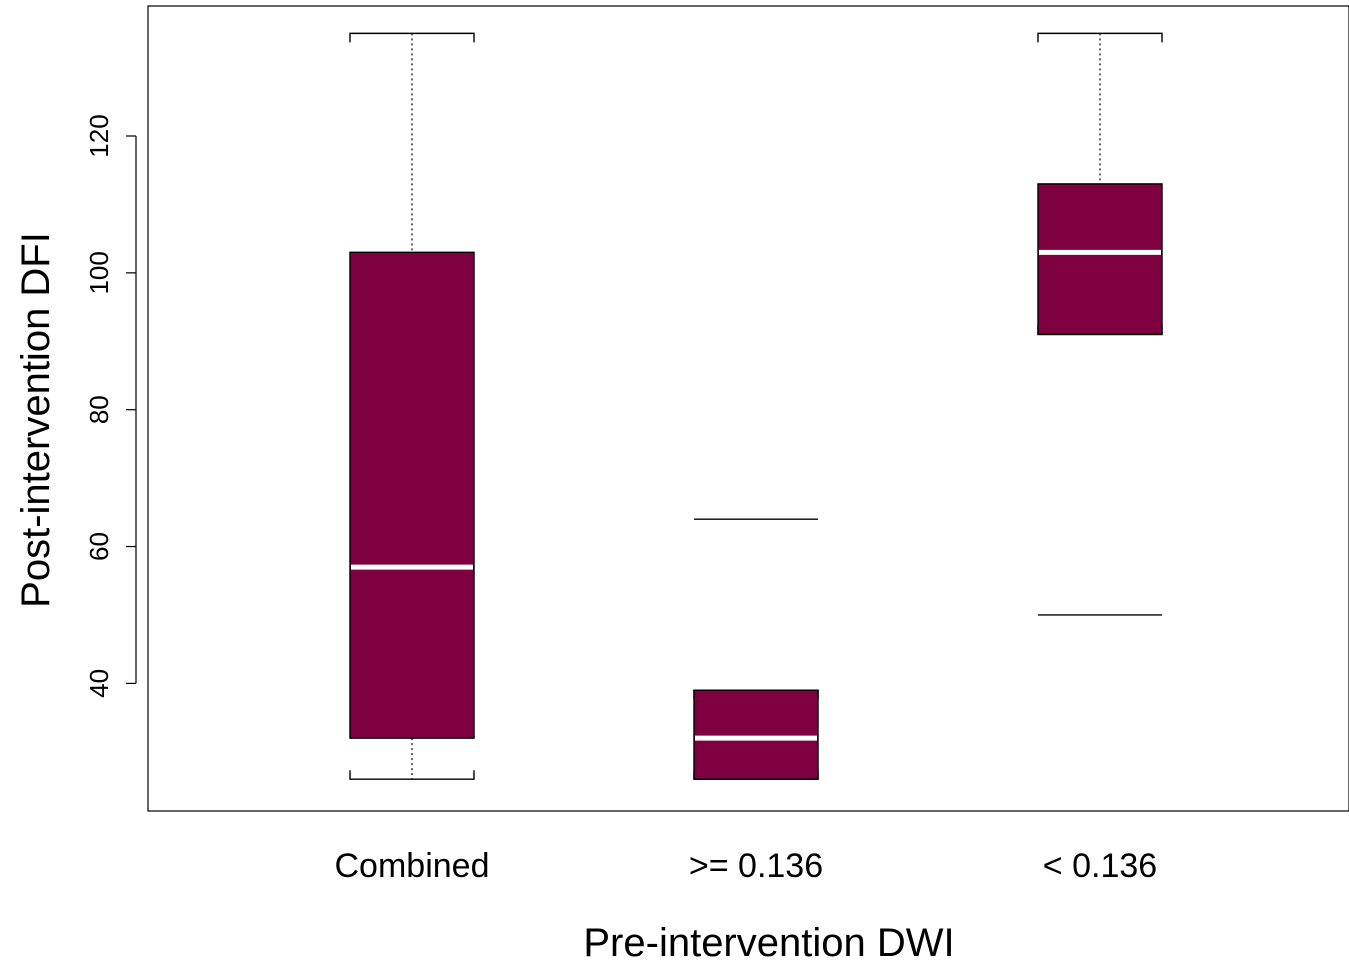  What do you see at coordinates (99, 546) in the screenshot?
I see `y-tick-label: 60` at bounding box center [99, 546].